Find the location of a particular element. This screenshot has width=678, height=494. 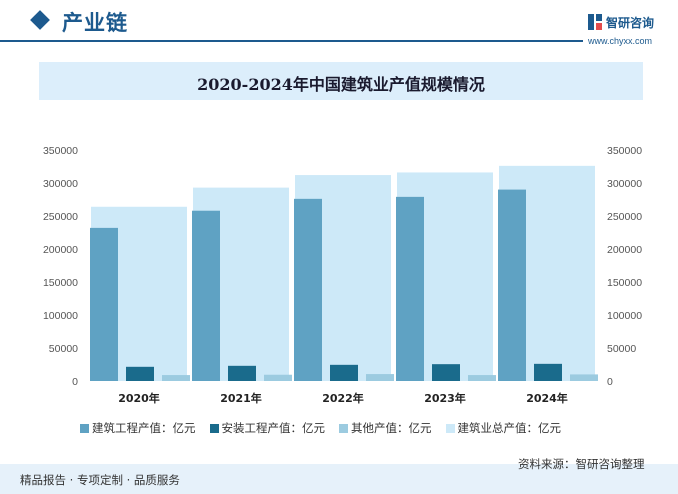

x-tick-label: 2021年 is located at coordinates (241, 398).